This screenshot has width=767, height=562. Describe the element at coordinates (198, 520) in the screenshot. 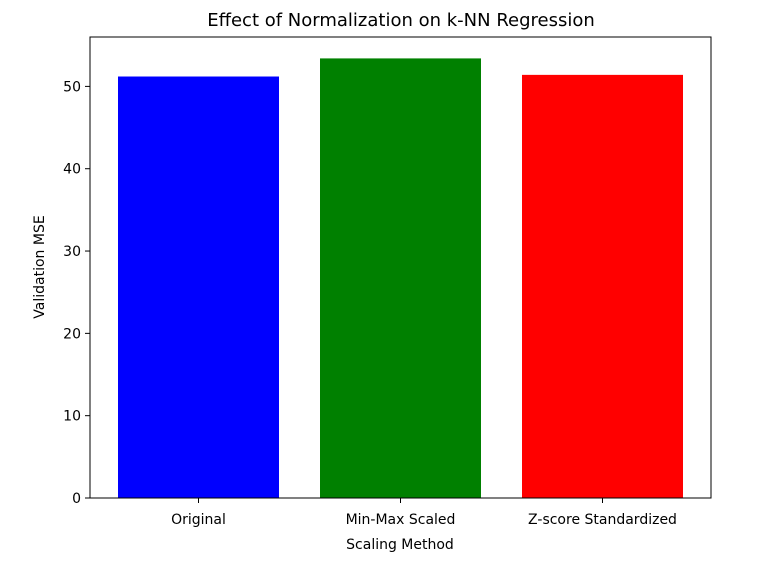

I see `x-tick-label: Original` at that location.